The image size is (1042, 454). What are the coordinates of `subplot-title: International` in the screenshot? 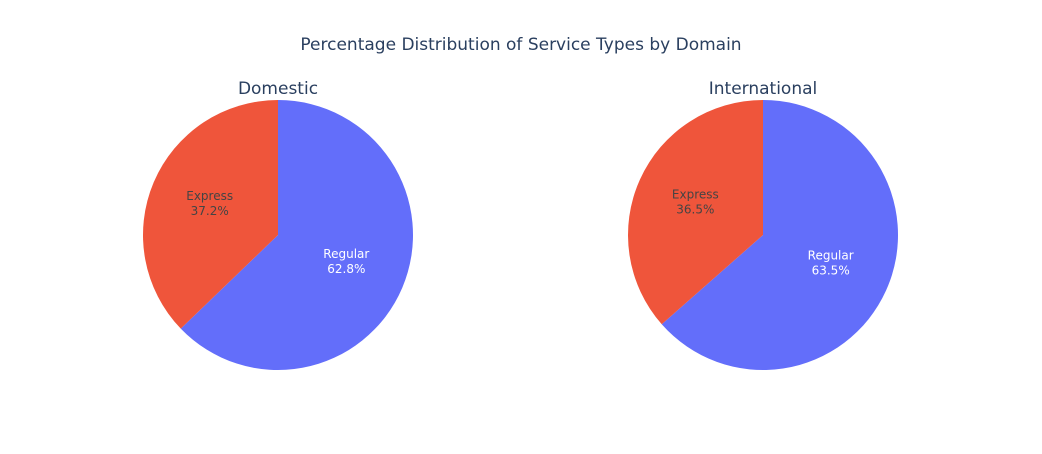 It's located at (763, 89).